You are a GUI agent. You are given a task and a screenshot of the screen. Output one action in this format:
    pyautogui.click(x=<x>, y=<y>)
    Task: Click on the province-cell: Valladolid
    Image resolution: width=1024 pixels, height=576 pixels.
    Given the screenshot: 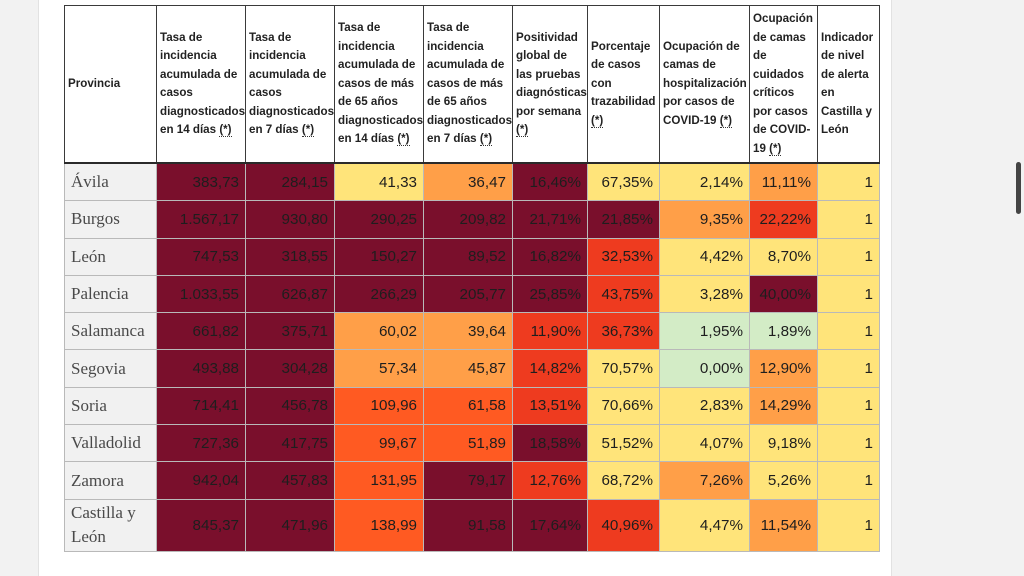 What is the action you would take?
    pyautogui.click(x=110, y=443)
    